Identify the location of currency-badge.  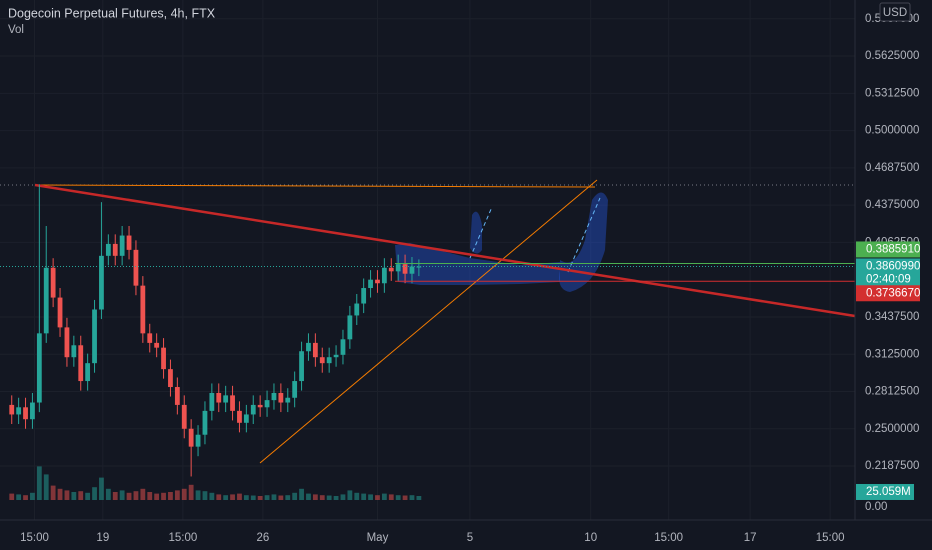
(895, 12).